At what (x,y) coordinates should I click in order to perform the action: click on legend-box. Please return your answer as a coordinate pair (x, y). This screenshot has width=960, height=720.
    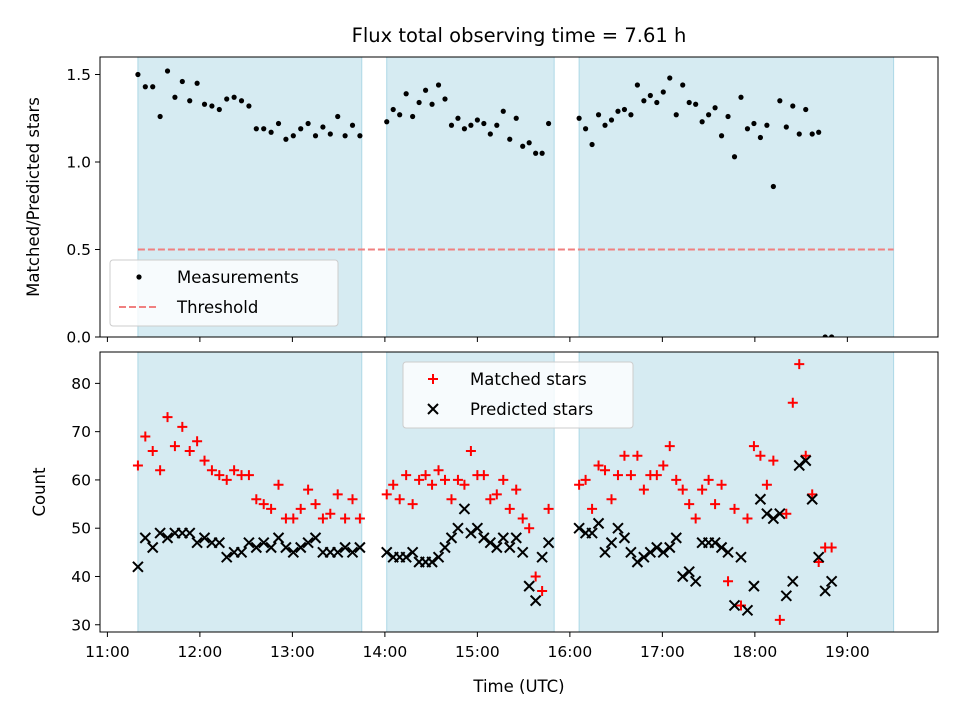
    Looking at the image, I should click on (224, 293).